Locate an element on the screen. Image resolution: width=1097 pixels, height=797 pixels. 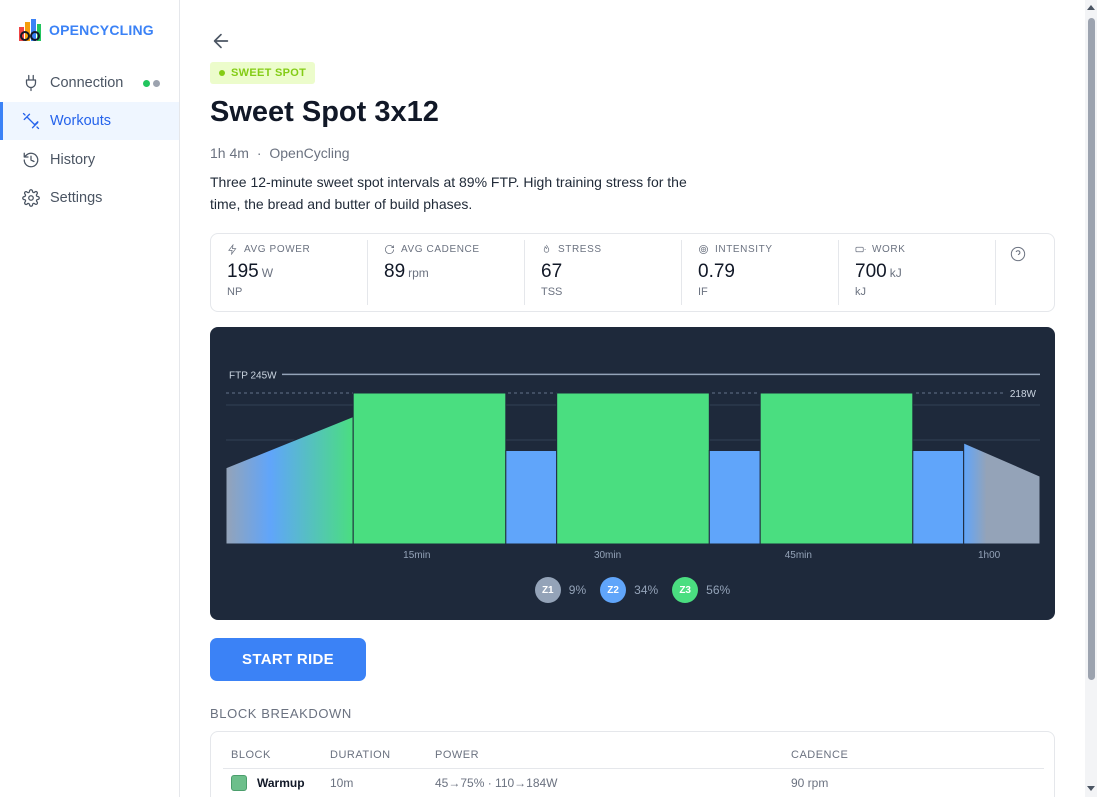
connection-status-indicator is located at coordinates (152, 83).